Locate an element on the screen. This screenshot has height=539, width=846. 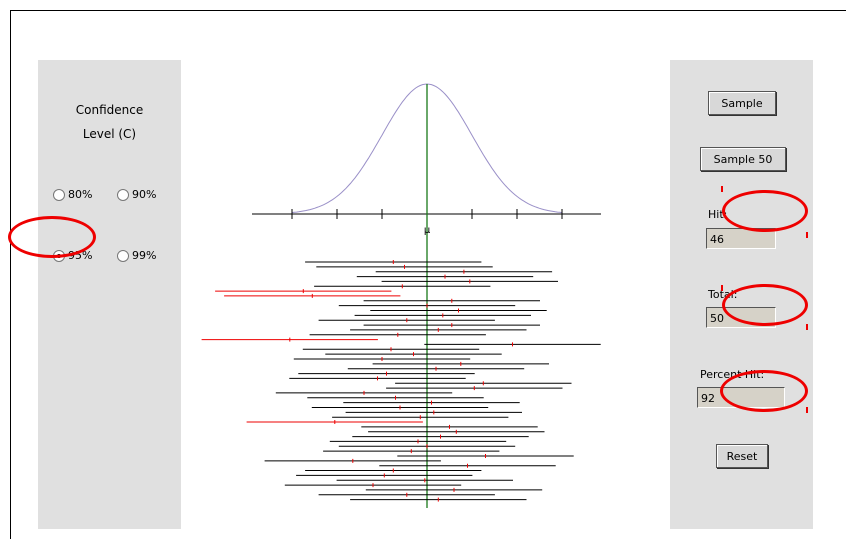
confidence-panel: Confidence Level (C) 80% 90% 95% 99% is located at coordinates (109, 294).